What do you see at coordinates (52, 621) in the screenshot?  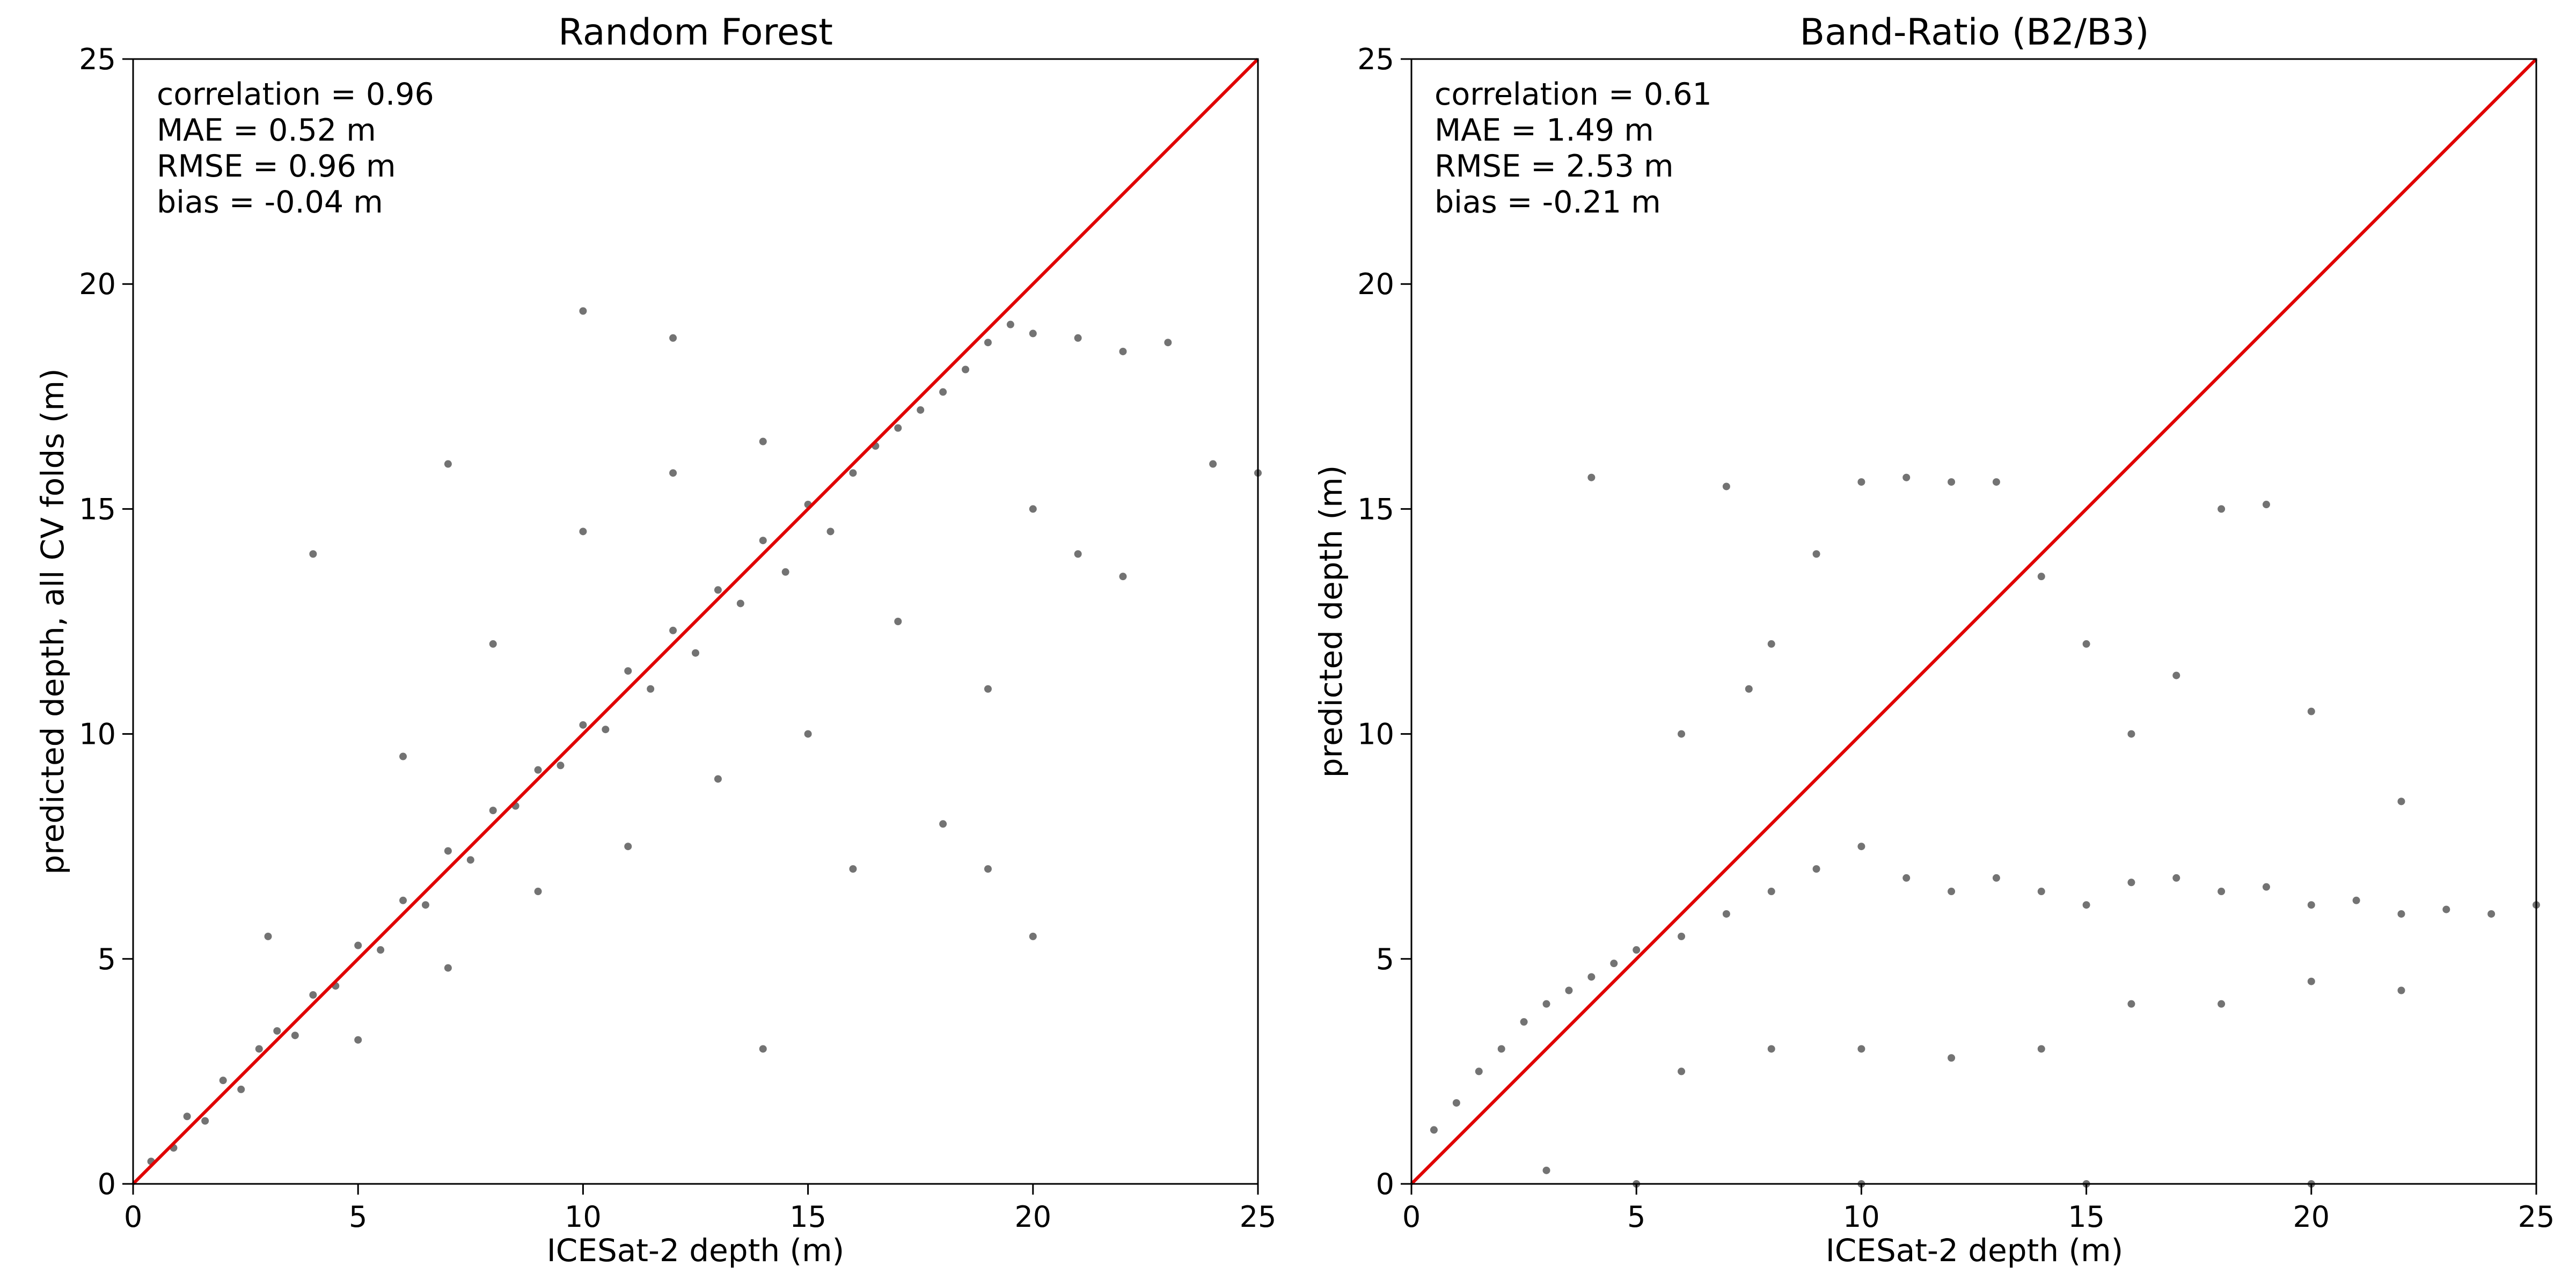 I see `y-axis-label: predicted depth, all CV folds (m)` at bounding box center [52, 621].